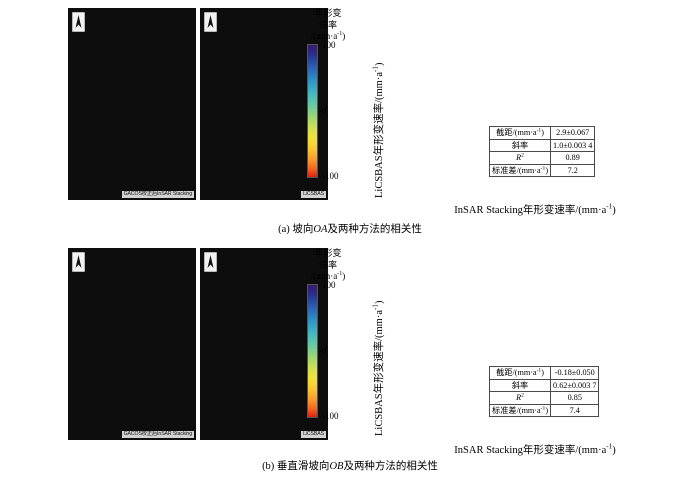 The height and width of the screenshot is (481, 700). Describe the element at coordinates (575, 385) in the screenshot. I see `stats-value: 0.62±0.003 7` at that location.